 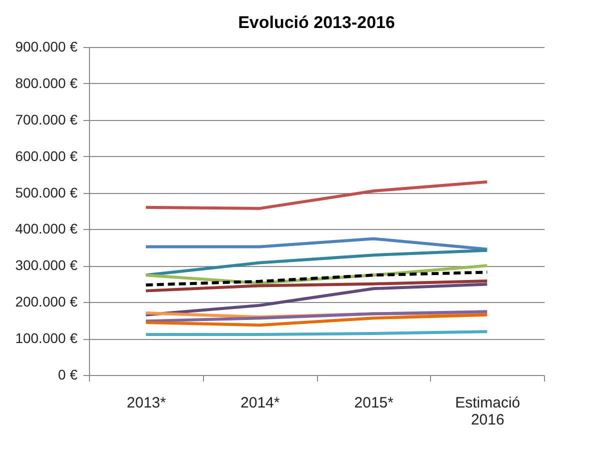 What do you see at coordinates (146, 403) in the screenshot?
I see `x-tick-label: 2013*` at bounding box center [146, 403].